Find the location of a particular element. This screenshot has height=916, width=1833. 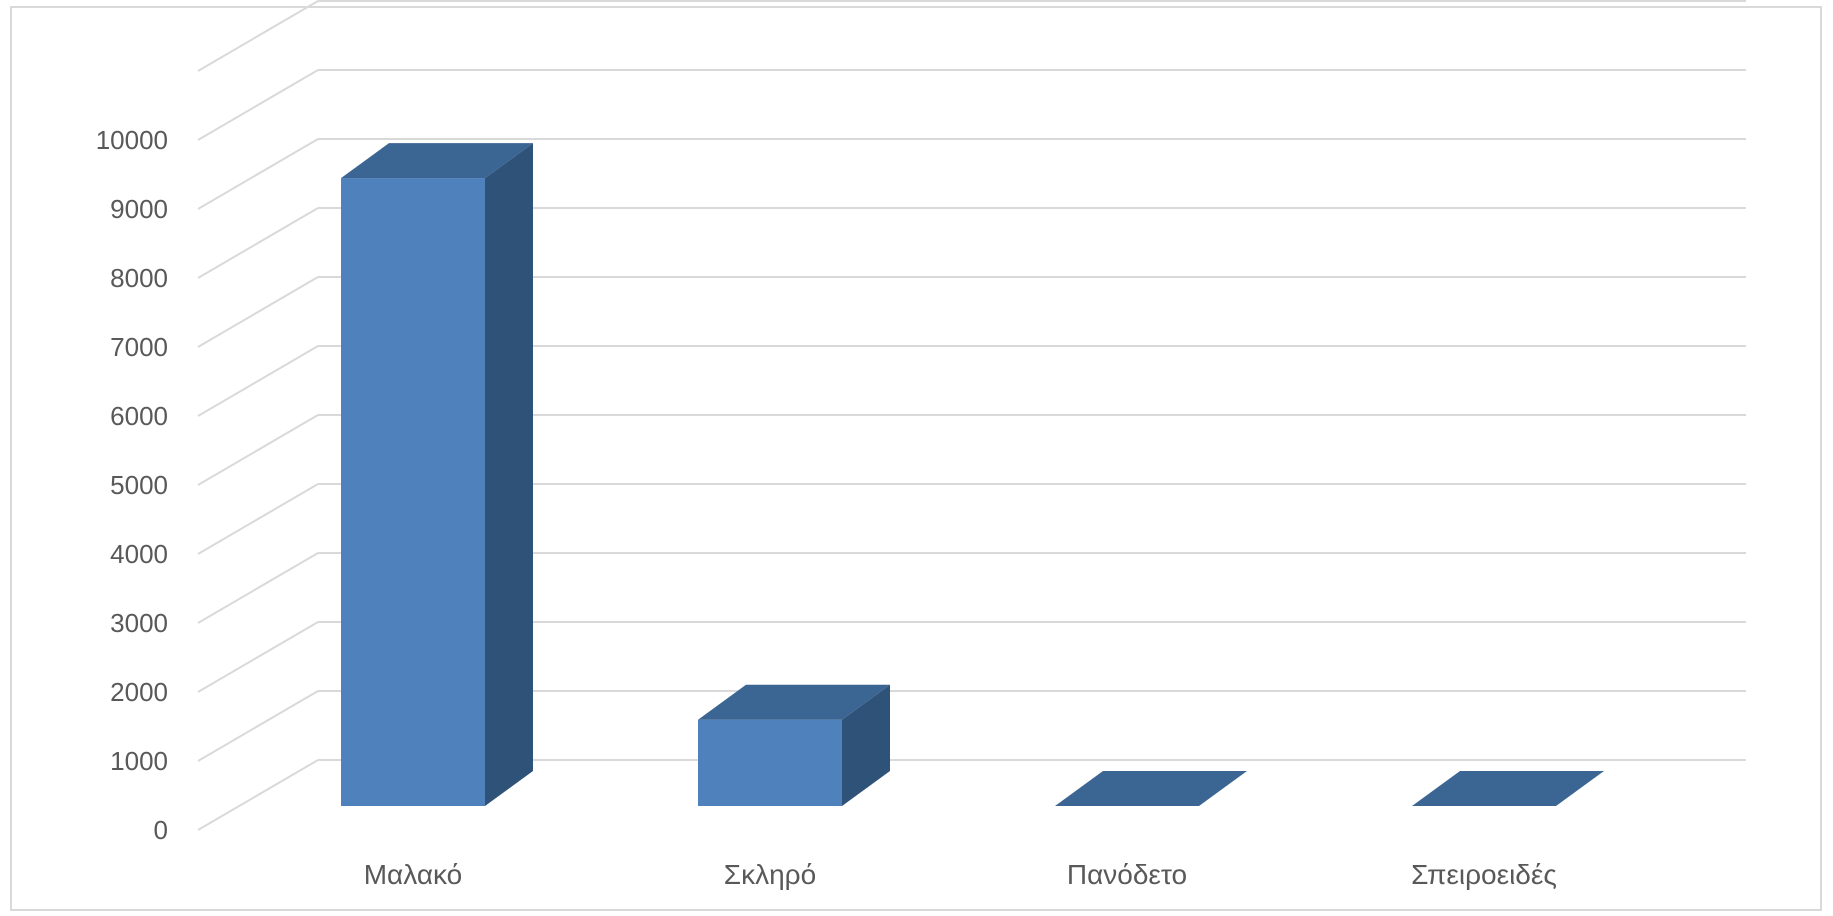

y-tick-label: 5000 is located at coordinates (139, 485).